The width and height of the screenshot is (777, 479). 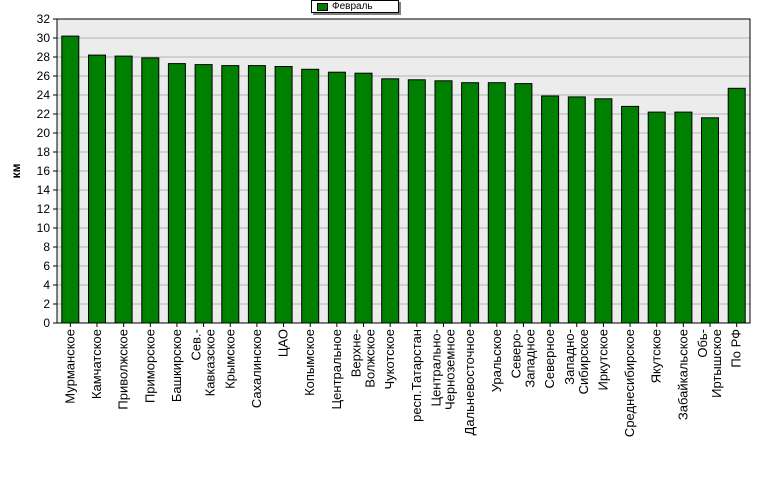 I want to click on x-tick-label: Центрально- Черноземное, so click(x=443, y=369).